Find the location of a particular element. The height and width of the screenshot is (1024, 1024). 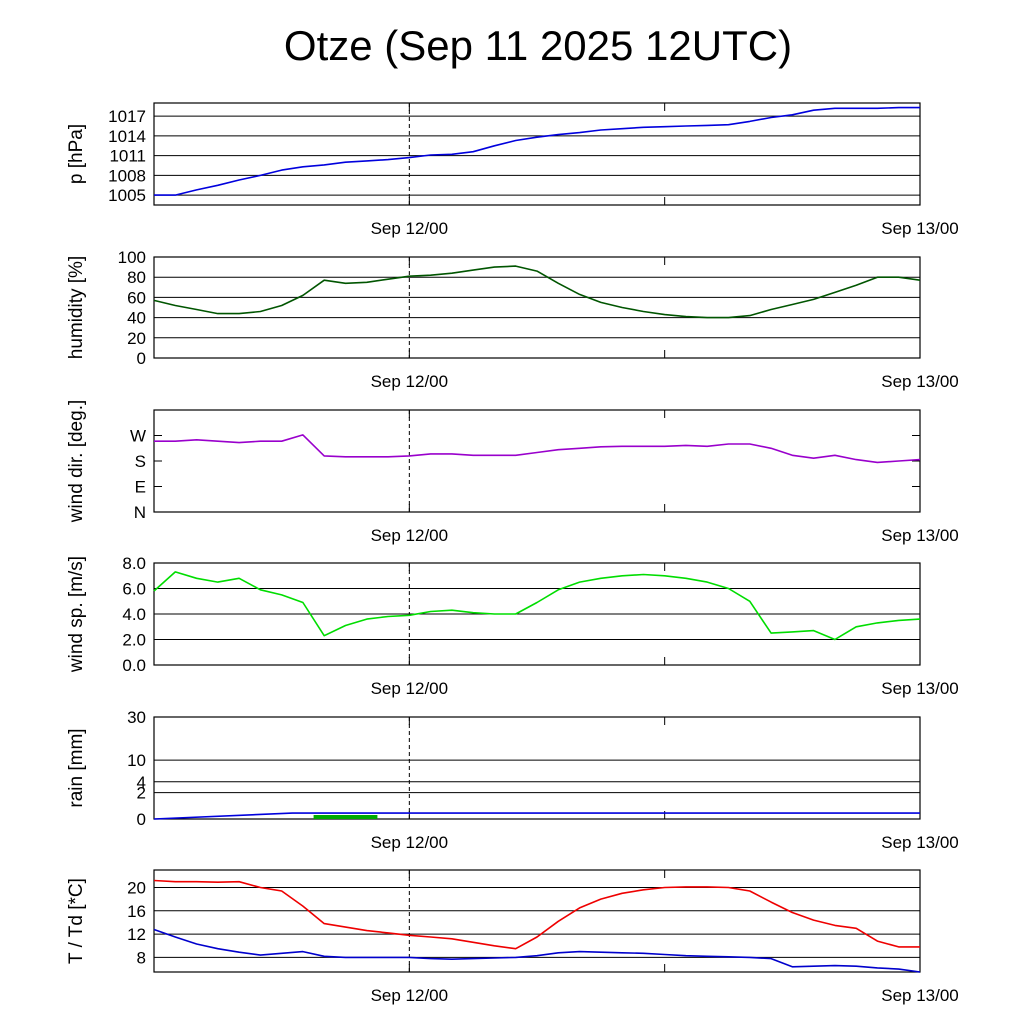

y-tick-label: 4 is located at coordinates (141, 782).